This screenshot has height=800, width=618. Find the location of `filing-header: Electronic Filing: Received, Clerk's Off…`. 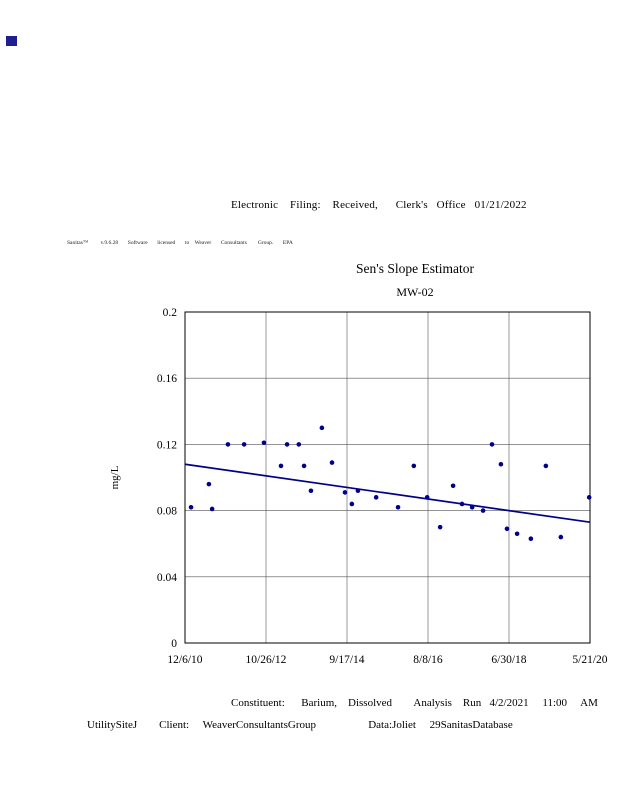

filing-header: Electronic Filing: Received, Clerk's Off… is located at coordinates (379, 205).